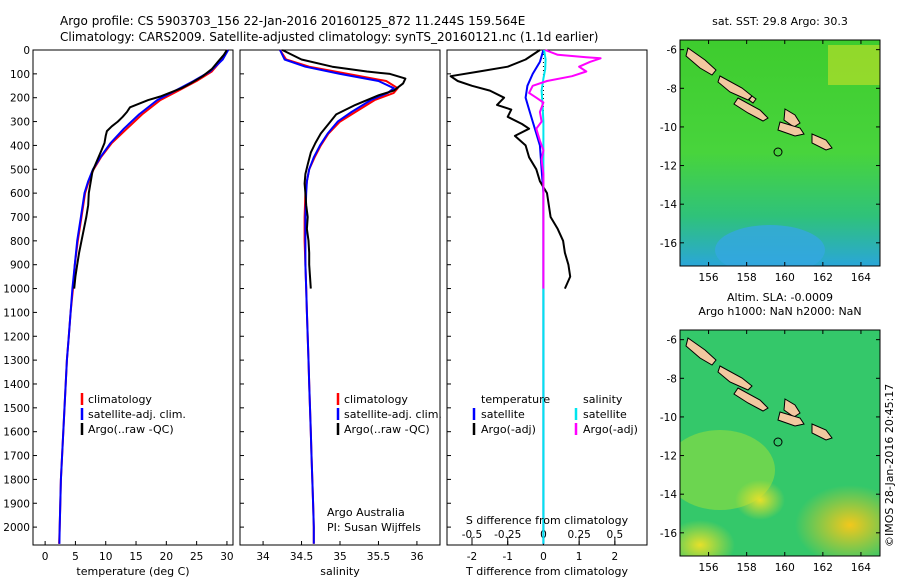 The height and width of the screenshot is (580, 900). Describe the element at coordinates (20, 242) in the screenshot. I see `y-tick-label: 800` at that location.